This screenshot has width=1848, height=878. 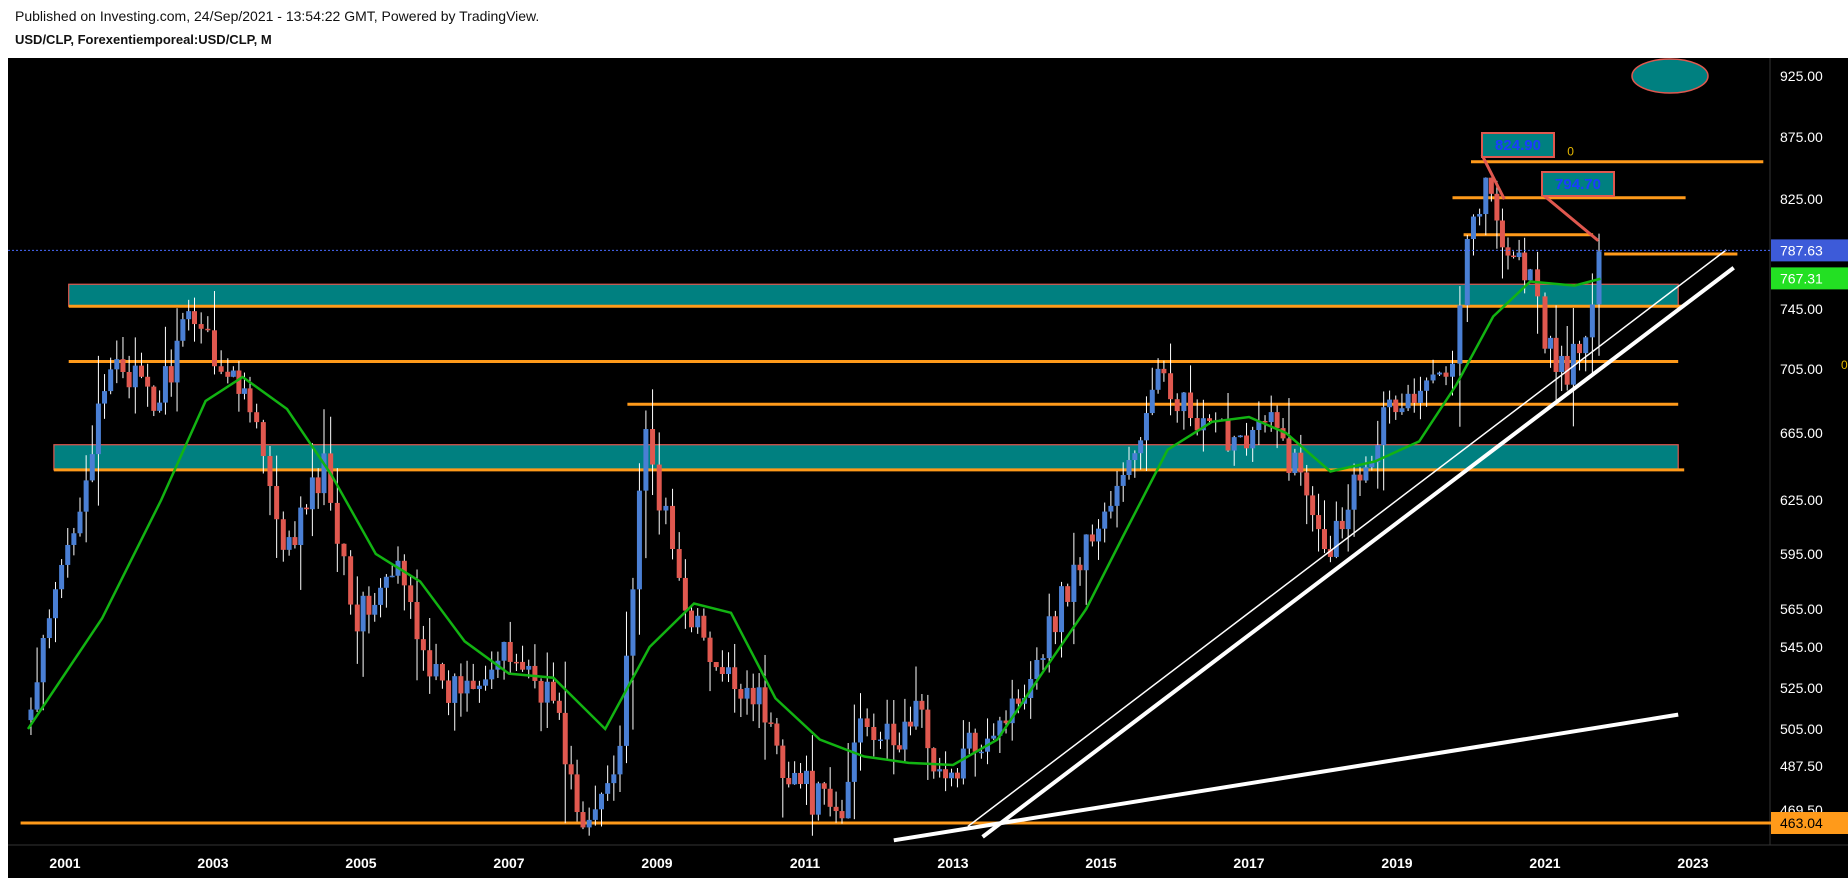 What do you see at coordinates (1670, 76) in the screenshot?
I see `ellipse-marker` at bounding box center [1670, 76].